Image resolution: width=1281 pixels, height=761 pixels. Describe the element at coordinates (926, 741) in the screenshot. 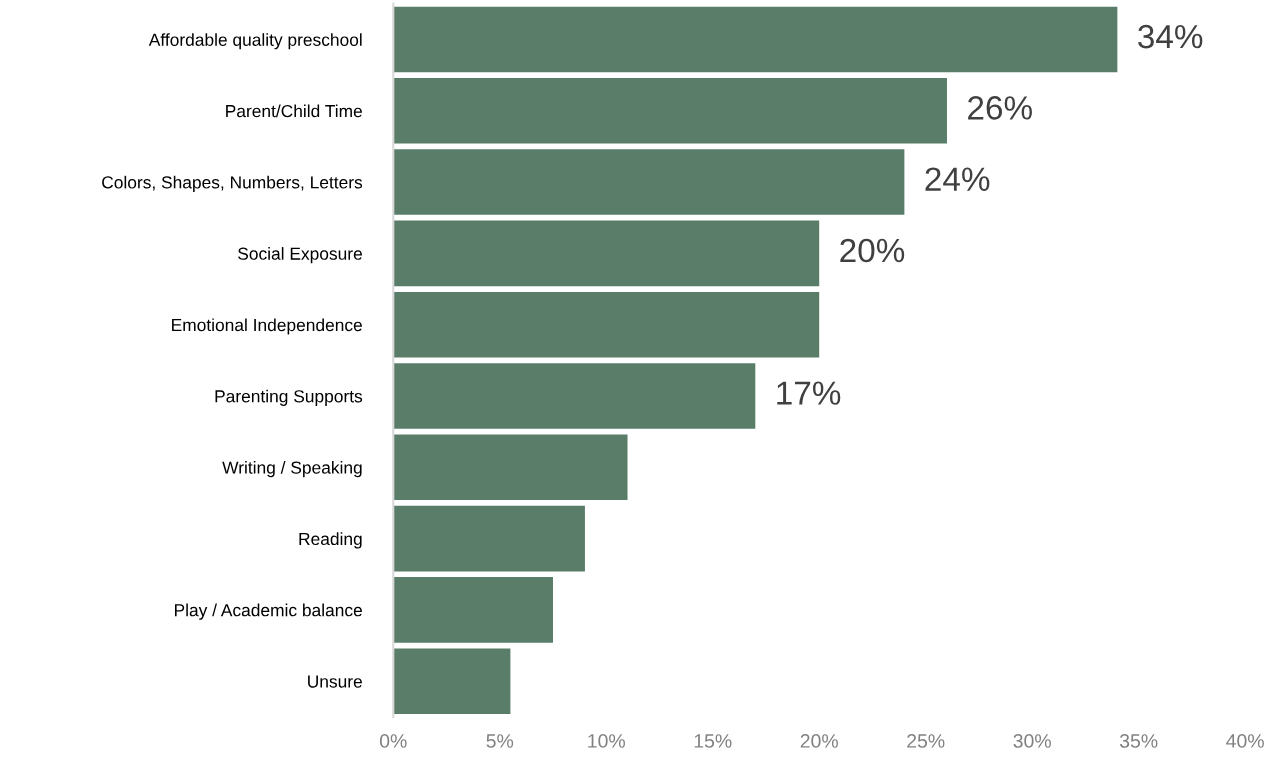

I see `x-tick-label: 25%` at that location.